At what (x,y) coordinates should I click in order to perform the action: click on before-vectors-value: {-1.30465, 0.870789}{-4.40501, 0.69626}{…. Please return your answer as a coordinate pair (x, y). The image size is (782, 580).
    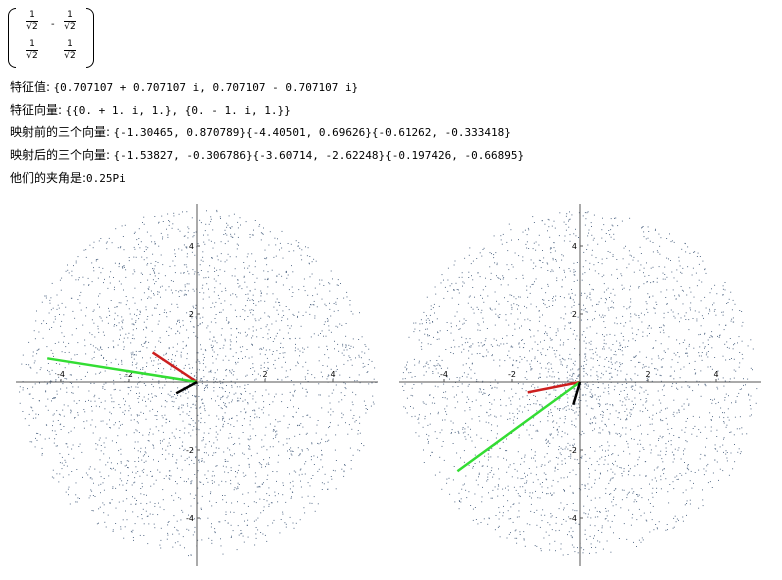
    Looking at the image, I should click on (312, 132).